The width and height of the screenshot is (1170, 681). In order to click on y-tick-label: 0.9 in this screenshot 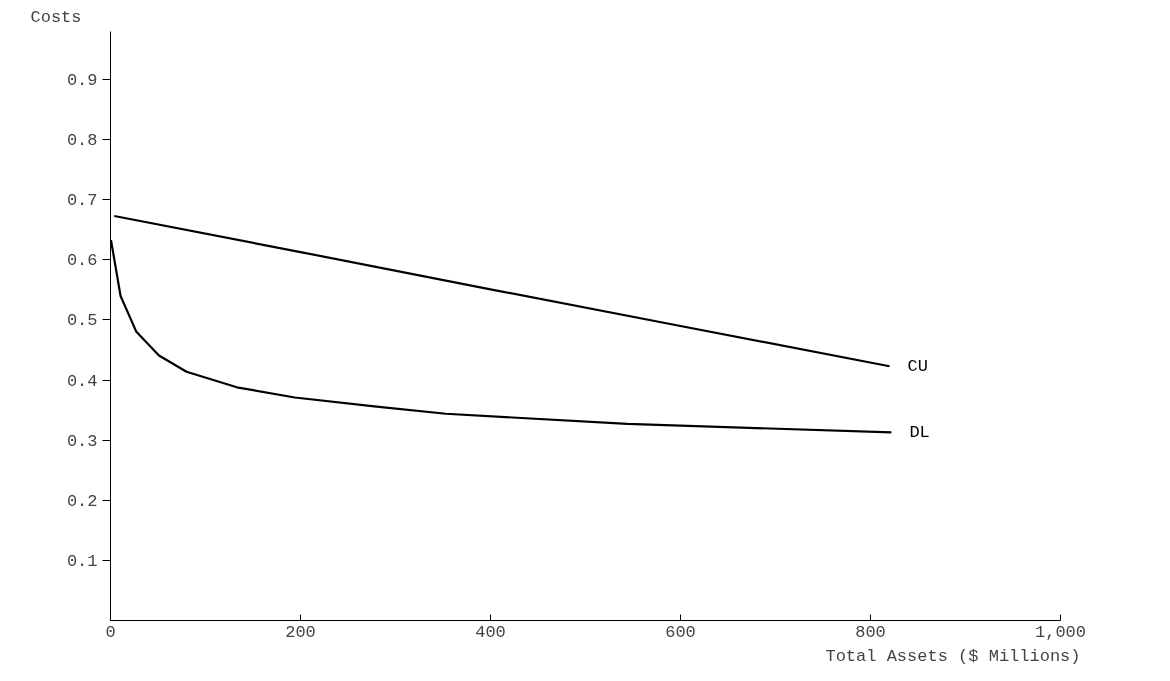, I will do `click(82, 81)`.